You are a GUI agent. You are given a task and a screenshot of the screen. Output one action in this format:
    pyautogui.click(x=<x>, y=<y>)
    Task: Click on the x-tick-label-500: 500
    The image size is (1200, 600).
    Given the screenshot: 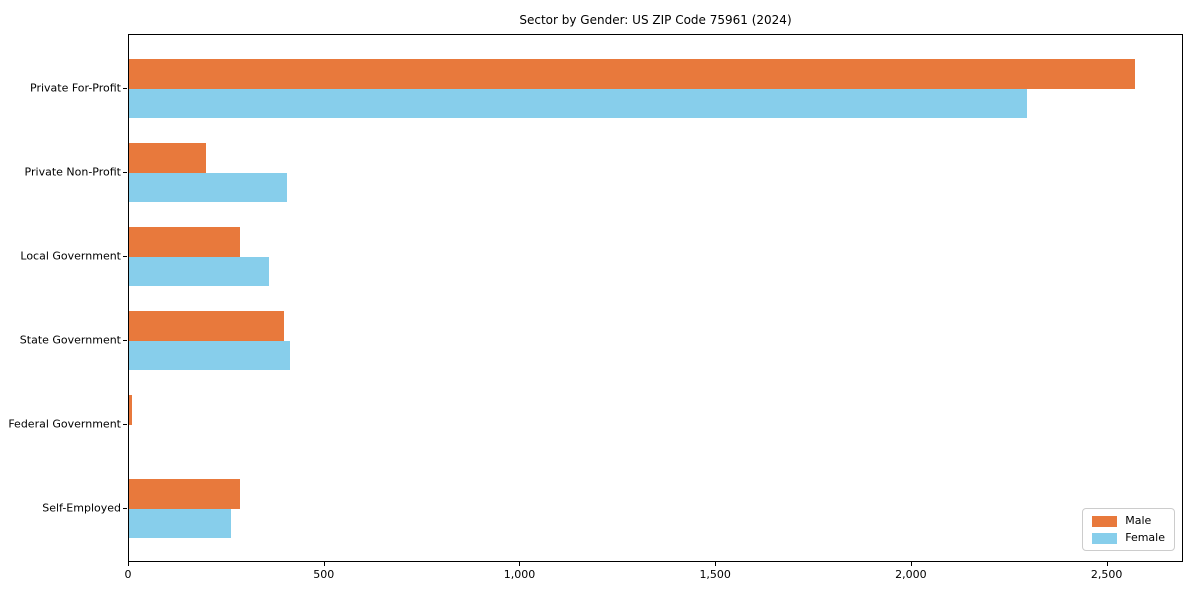 What is the action you would take?
    pyautogui.click(x=324, y=574)
    